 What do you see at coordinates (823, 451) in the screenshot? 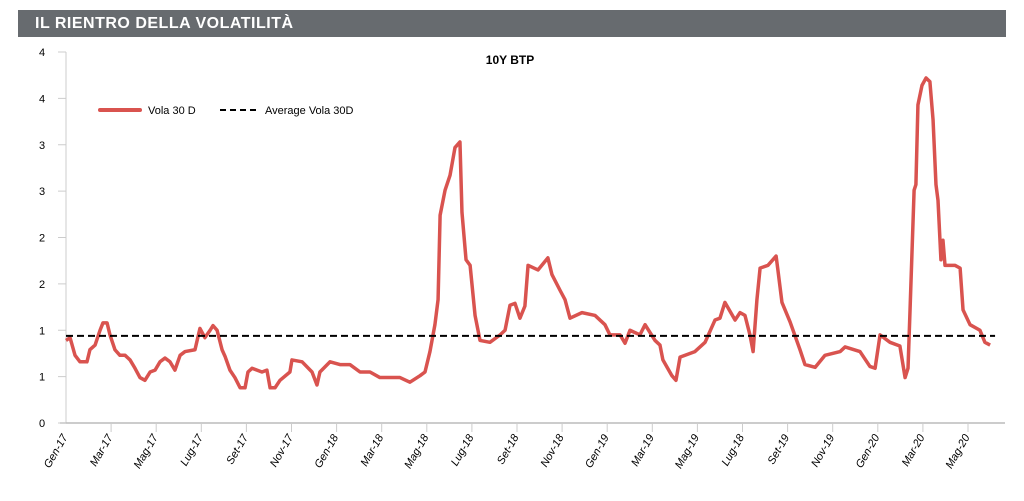
I see `x-tick-label: Nov-19` at bounding box center [823, 451].